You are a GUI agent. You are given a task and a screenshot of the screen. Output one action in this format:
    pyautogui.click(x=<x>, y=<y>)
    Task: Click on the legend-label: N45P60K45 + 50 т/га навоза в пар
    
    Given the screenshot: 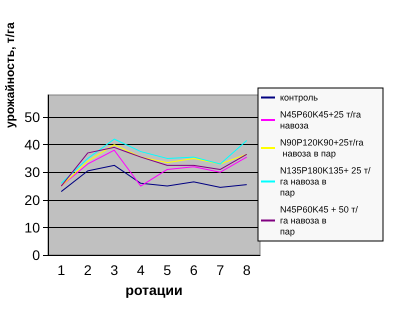 What is the action you would take?
    pyautogui.click(x=319, y=220)
    